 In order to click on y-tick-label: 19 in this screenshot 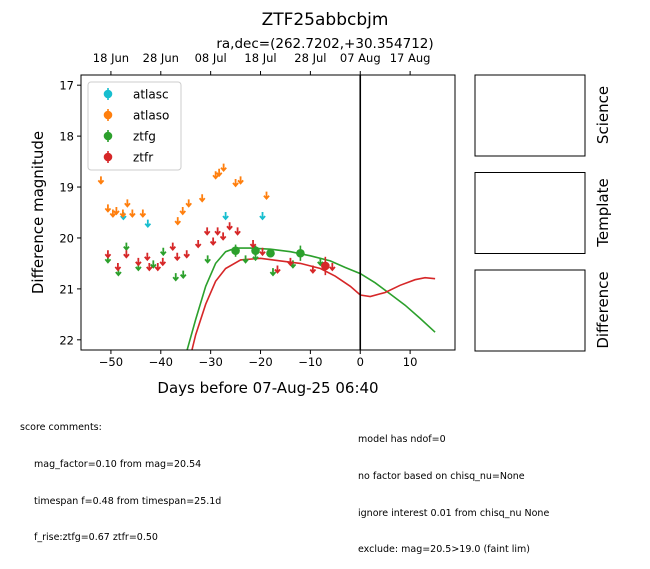, I will do `click(66, 188)`.